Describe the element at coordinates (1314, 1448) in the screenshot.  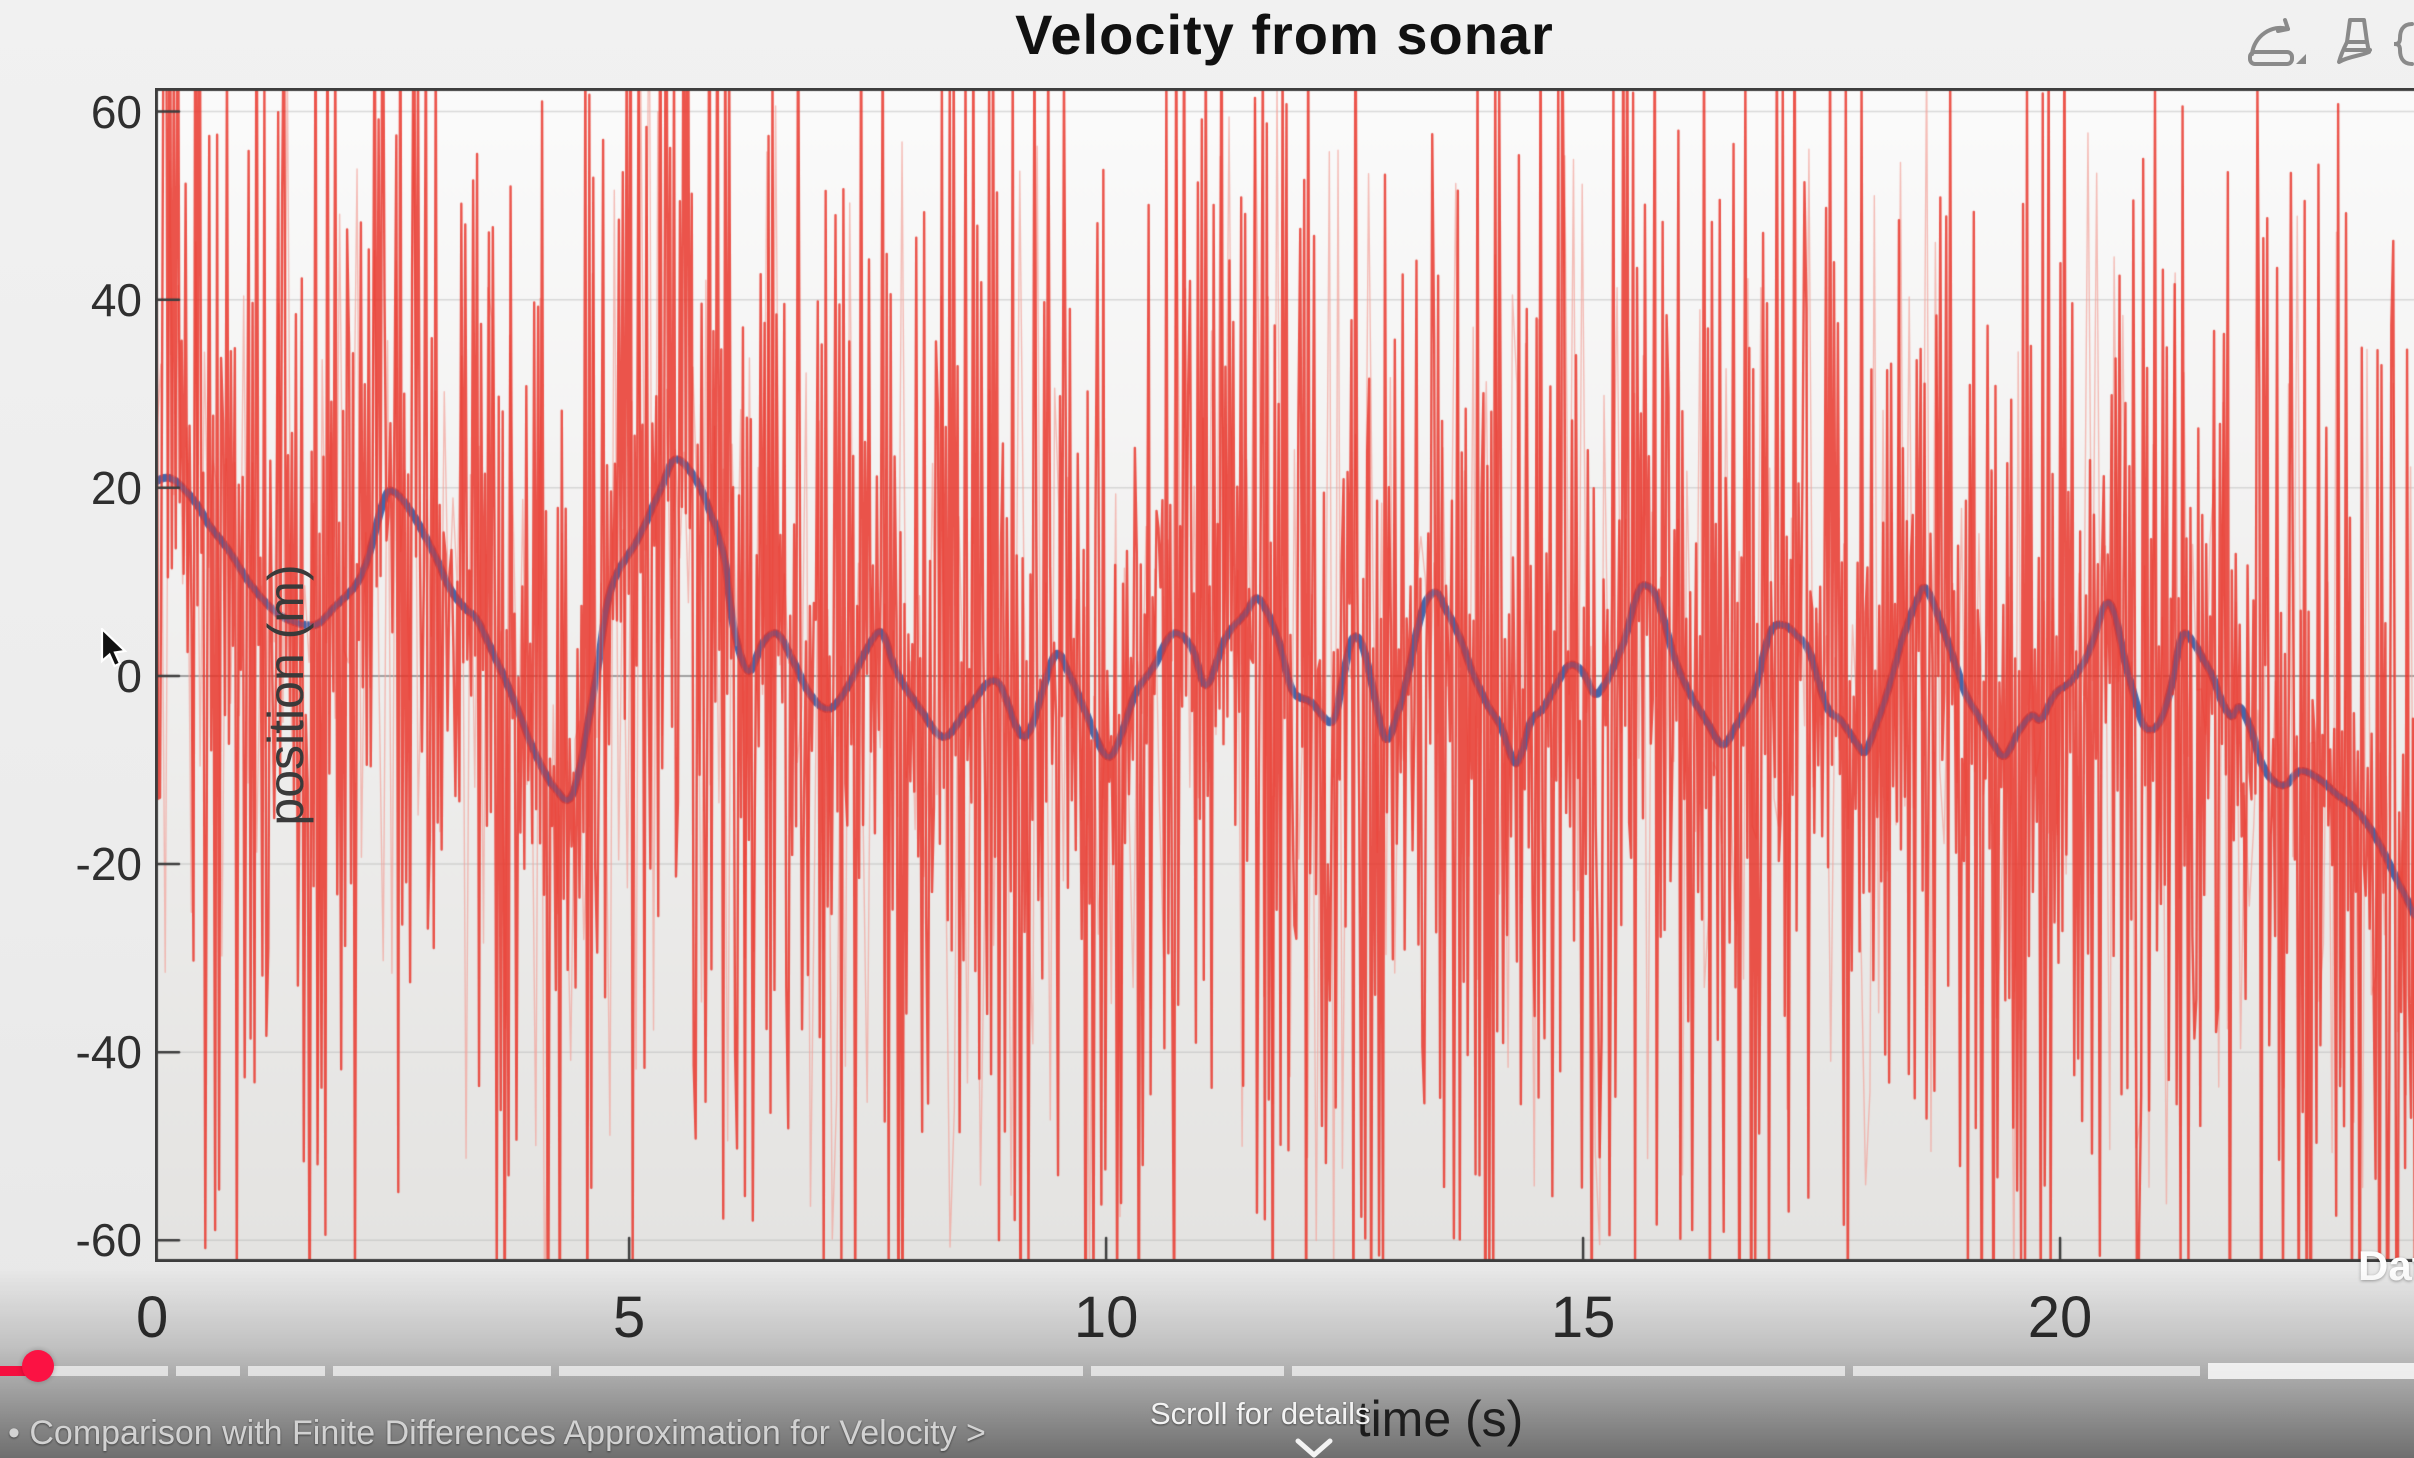
I see `chevron-down-icon` at that location.